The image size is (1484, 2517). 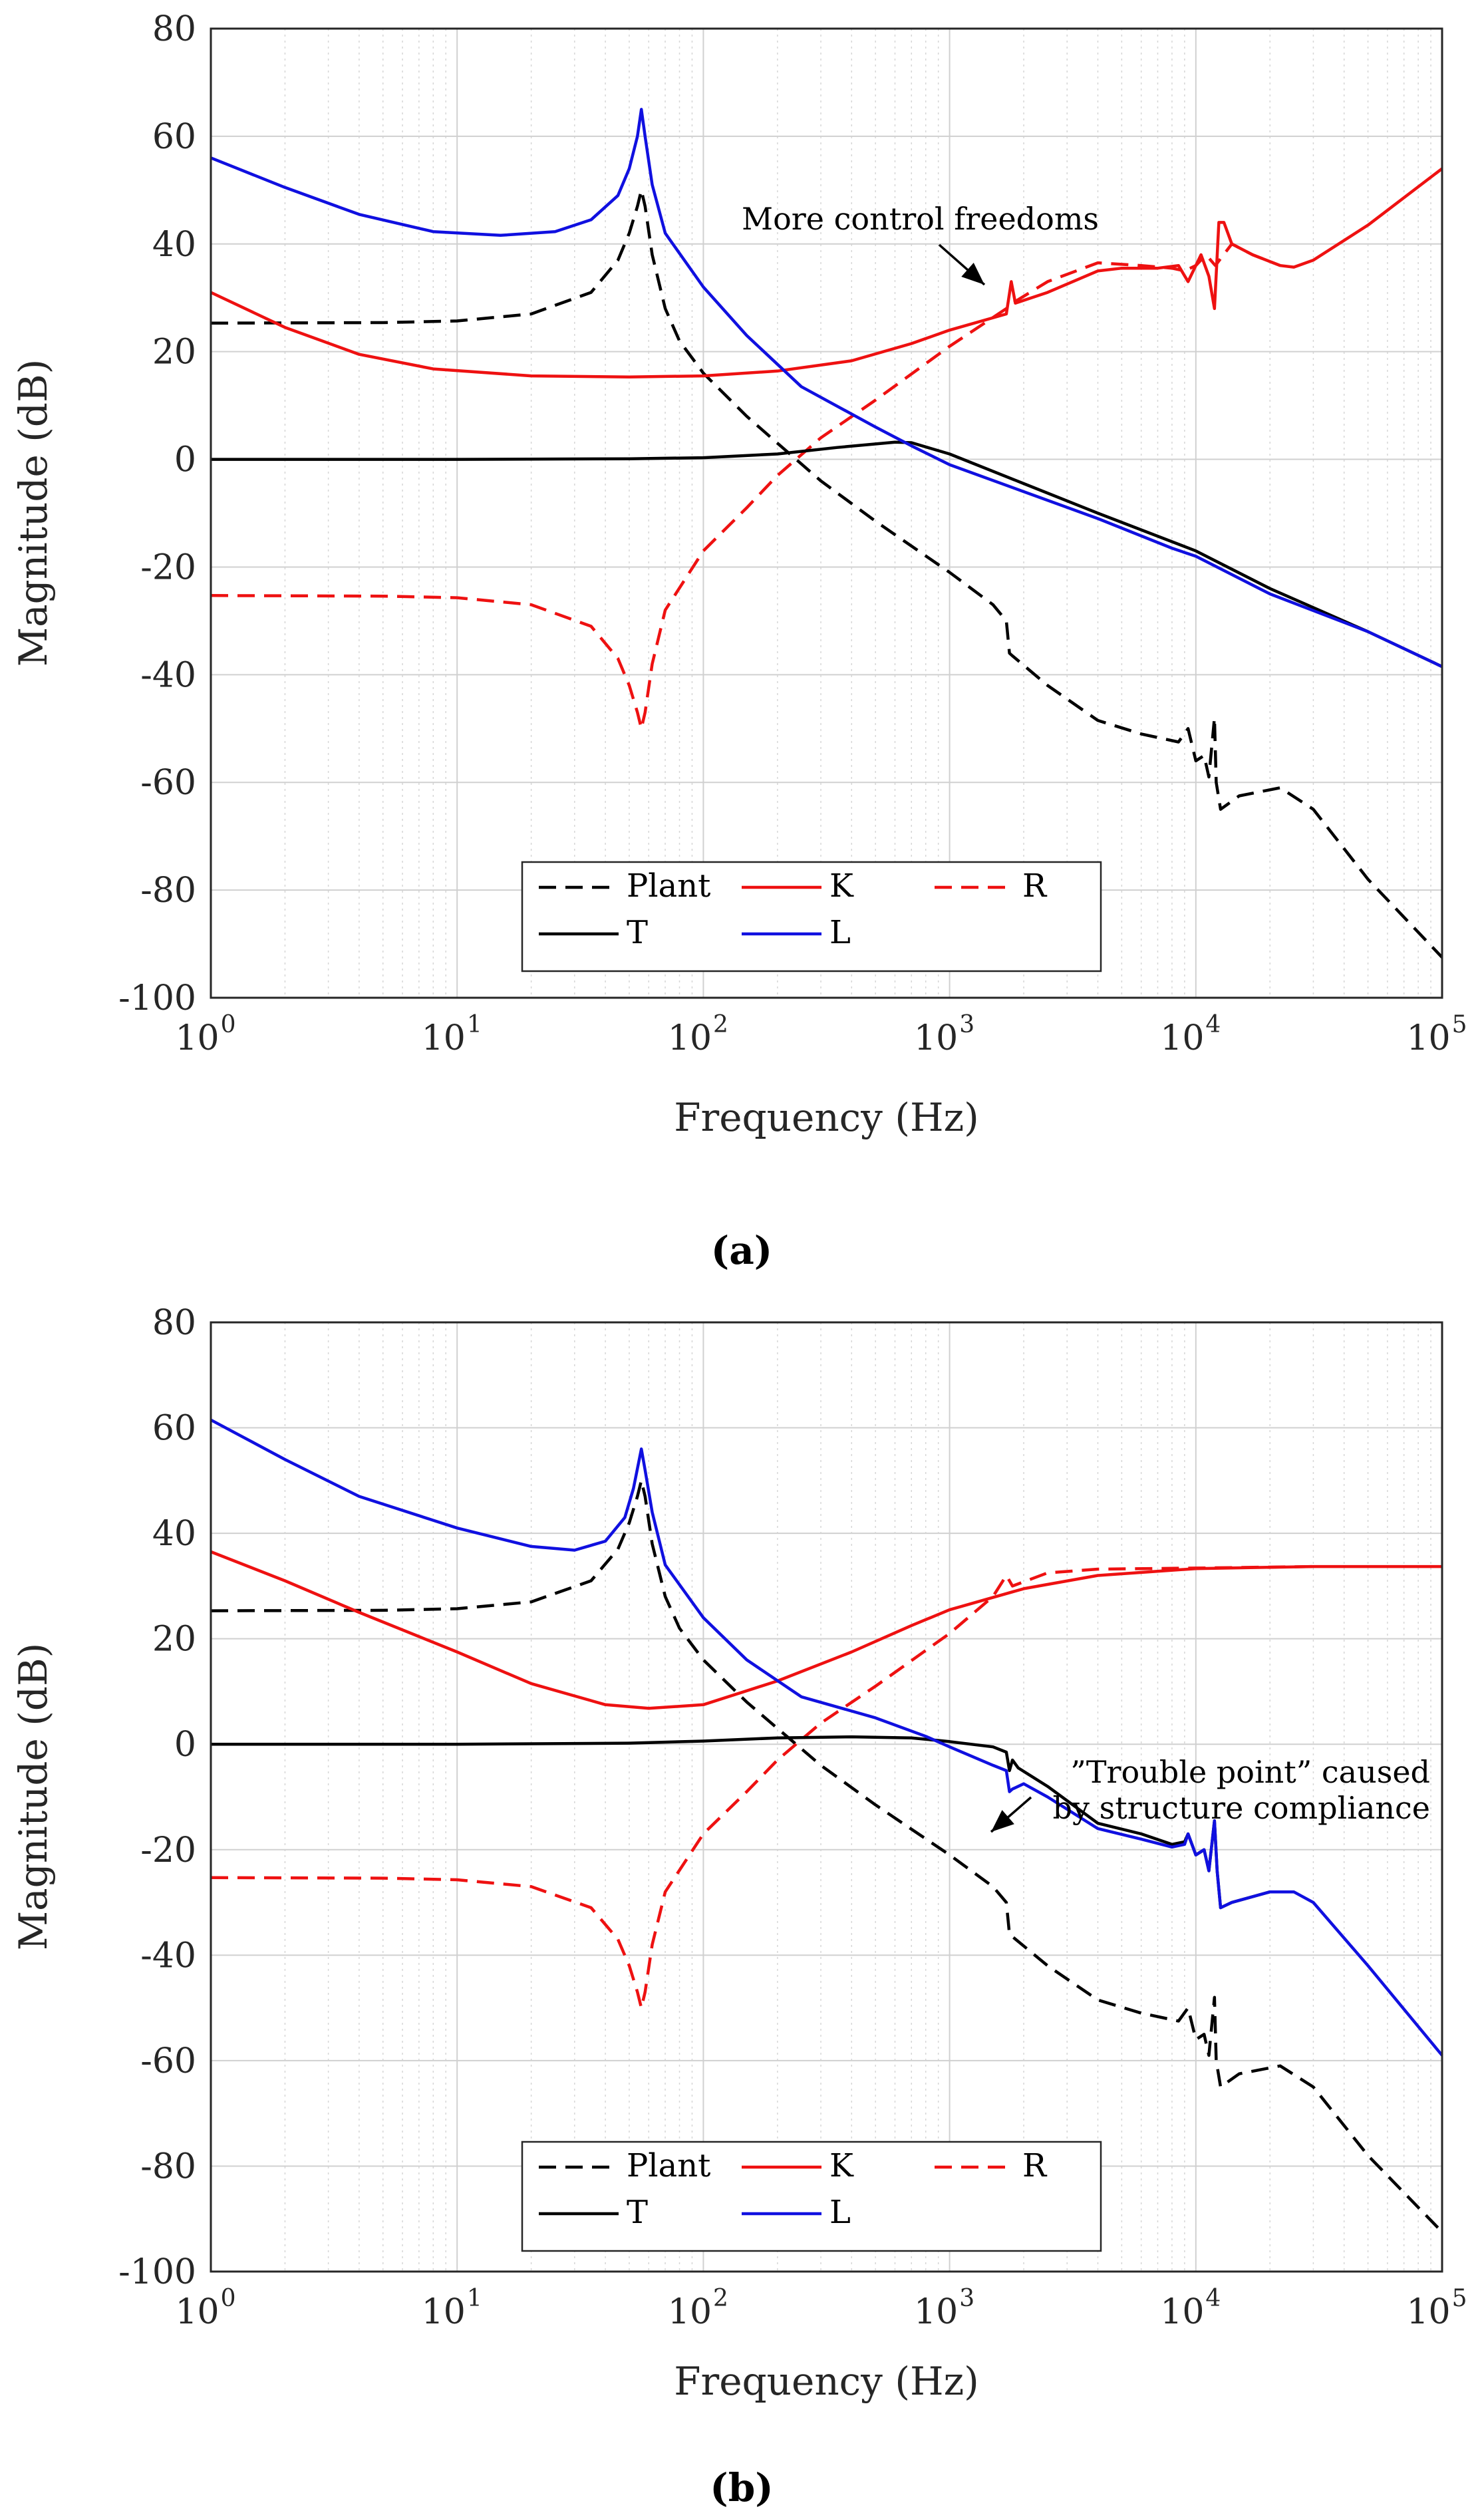 I want to click on legend-a: Plant K R T L, so click(x=811, y=917).